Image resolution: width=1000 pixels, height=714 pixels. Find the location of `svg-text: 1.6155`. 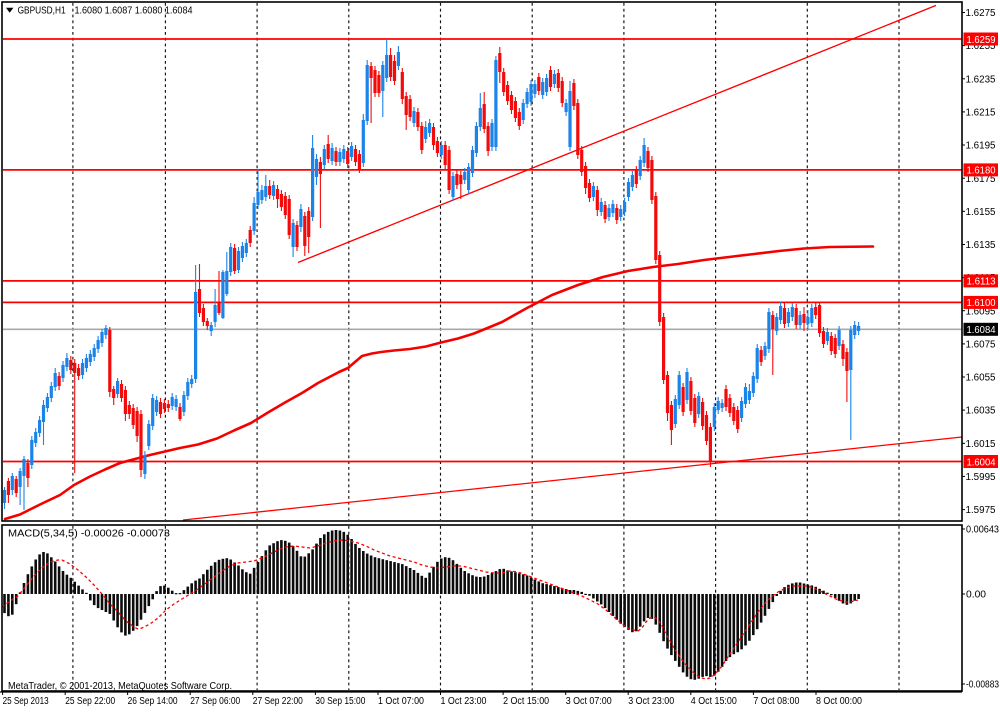

svg-text: 1.6155 is located at coordinates (981, 212).